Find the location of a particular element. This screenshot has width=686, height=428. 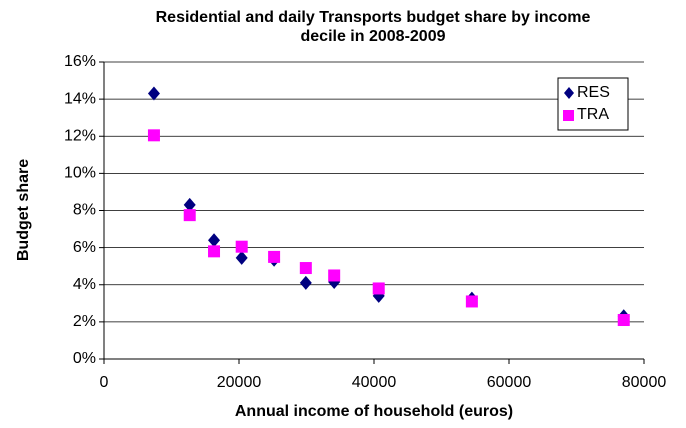

y-tick-label: 14% is located at coordinates (80, 98).